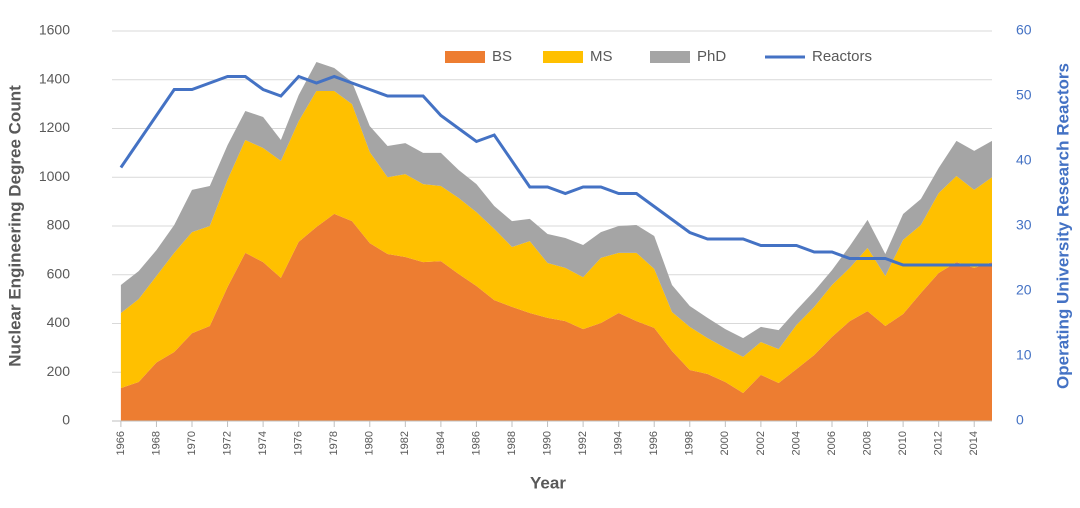  What do you see at coordinates (832, 443) in the screenshot?
I see `x-tick-label: 2006` at bounding box center [832, 443].